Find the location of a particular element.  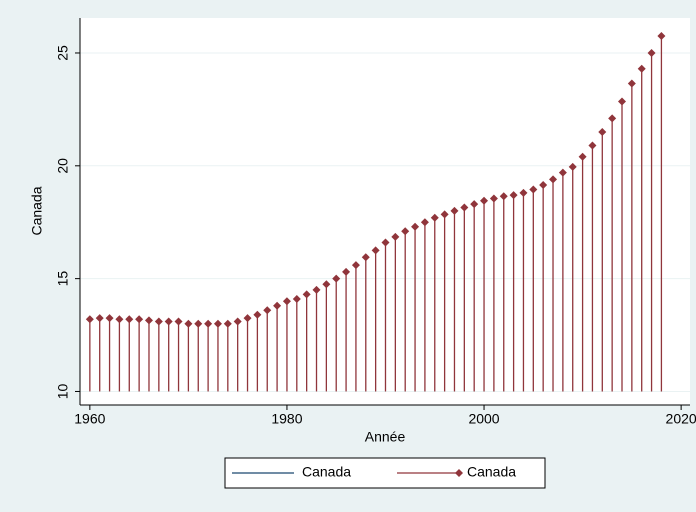

x-tick-label: 2020 is located at coordinates (681, 419).